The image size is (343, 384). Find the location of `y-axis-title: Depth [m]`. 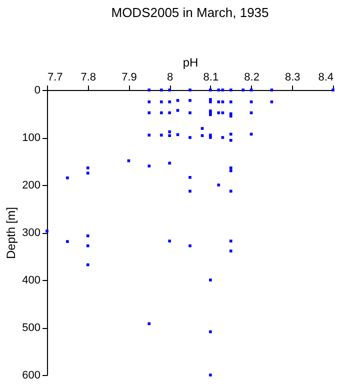

y-axis-title: Depth [m] is located at coordinates (11, 233).